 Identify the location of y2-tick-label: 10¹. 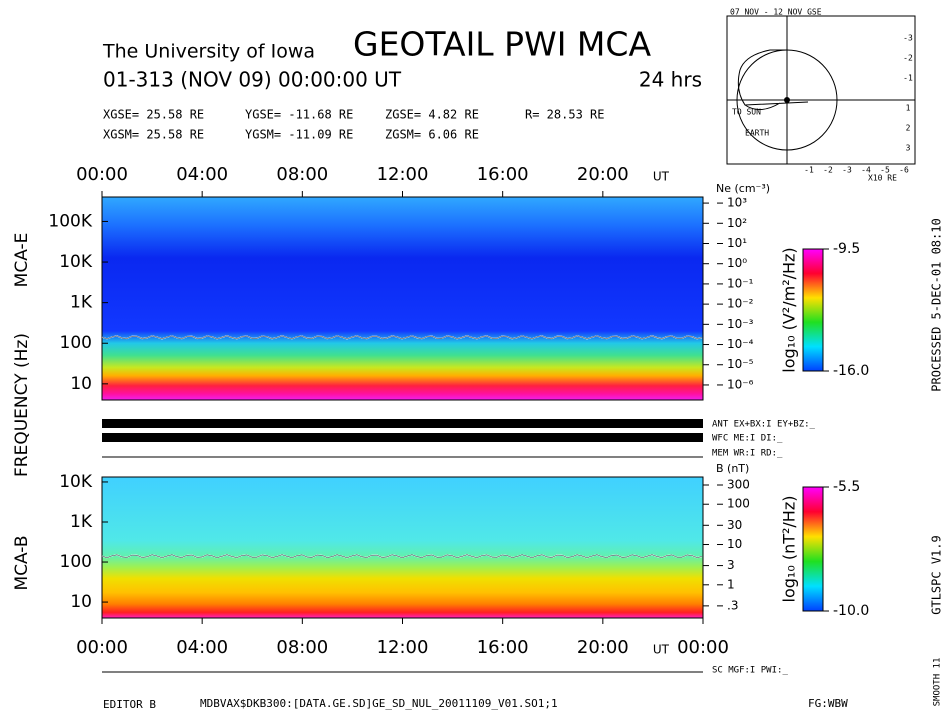
(737, 243).